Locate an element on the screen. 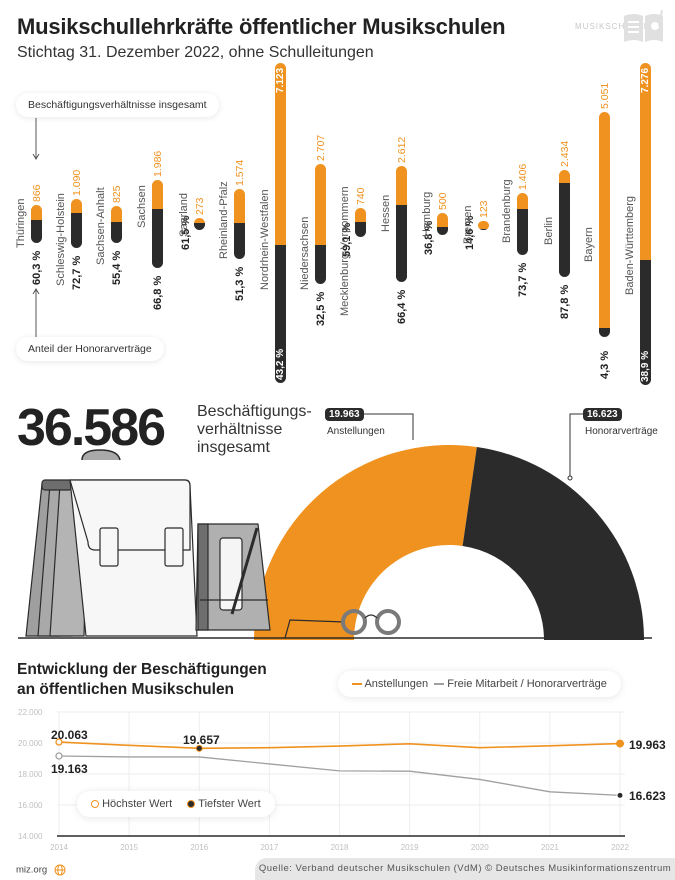  state-honorar-share: 32,5 % is located at coordinates (321, 308).